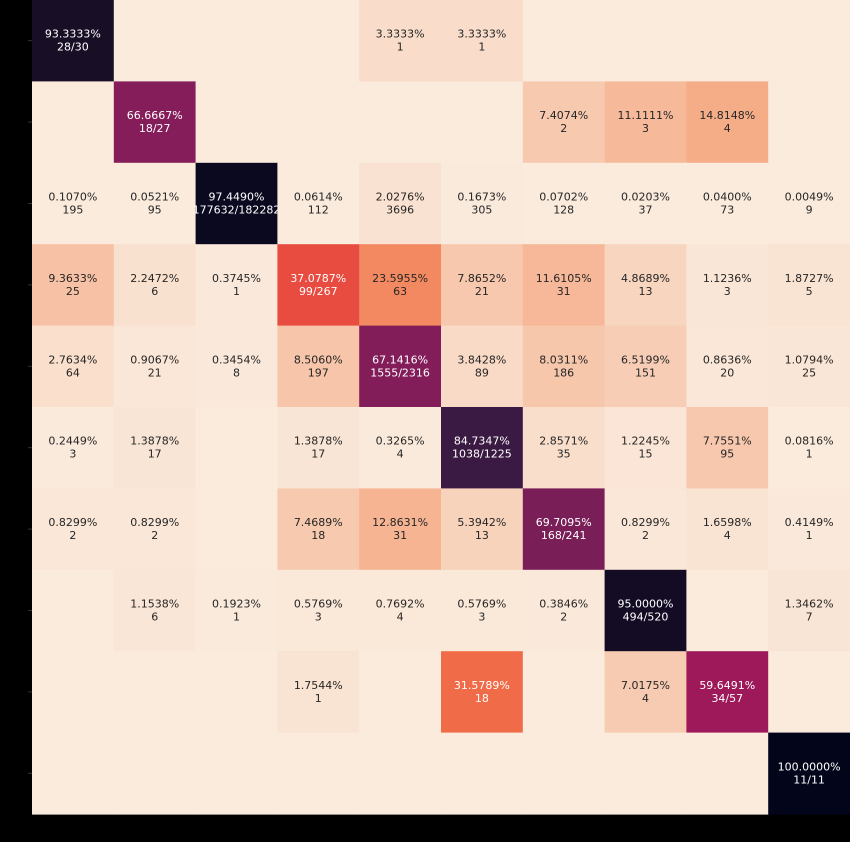 The height and width of the screenshot is (842, 850). I want to click on cell-count-label: 63, so click(400, 291).